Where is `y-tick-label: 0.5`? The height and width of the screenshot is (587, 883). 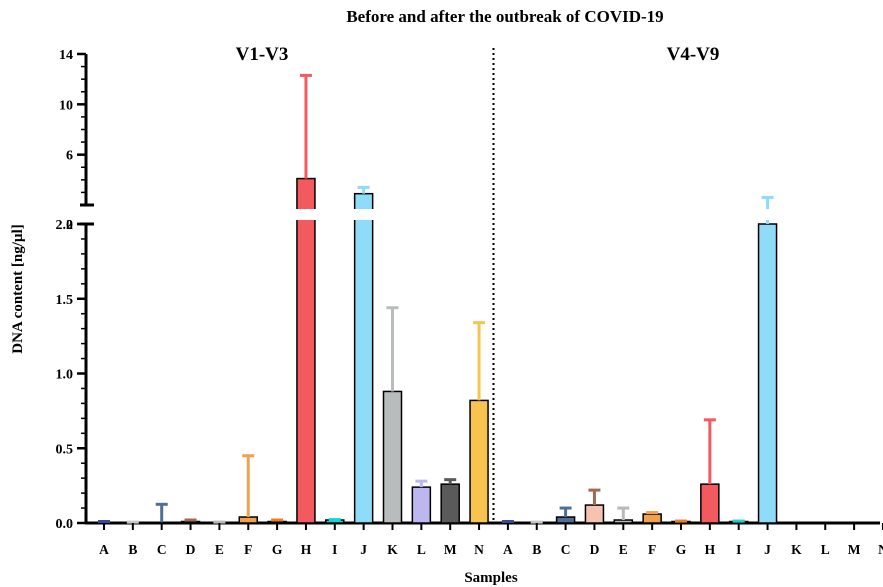
y-tick-label: 0.5 is located at coordinates (65, 449).